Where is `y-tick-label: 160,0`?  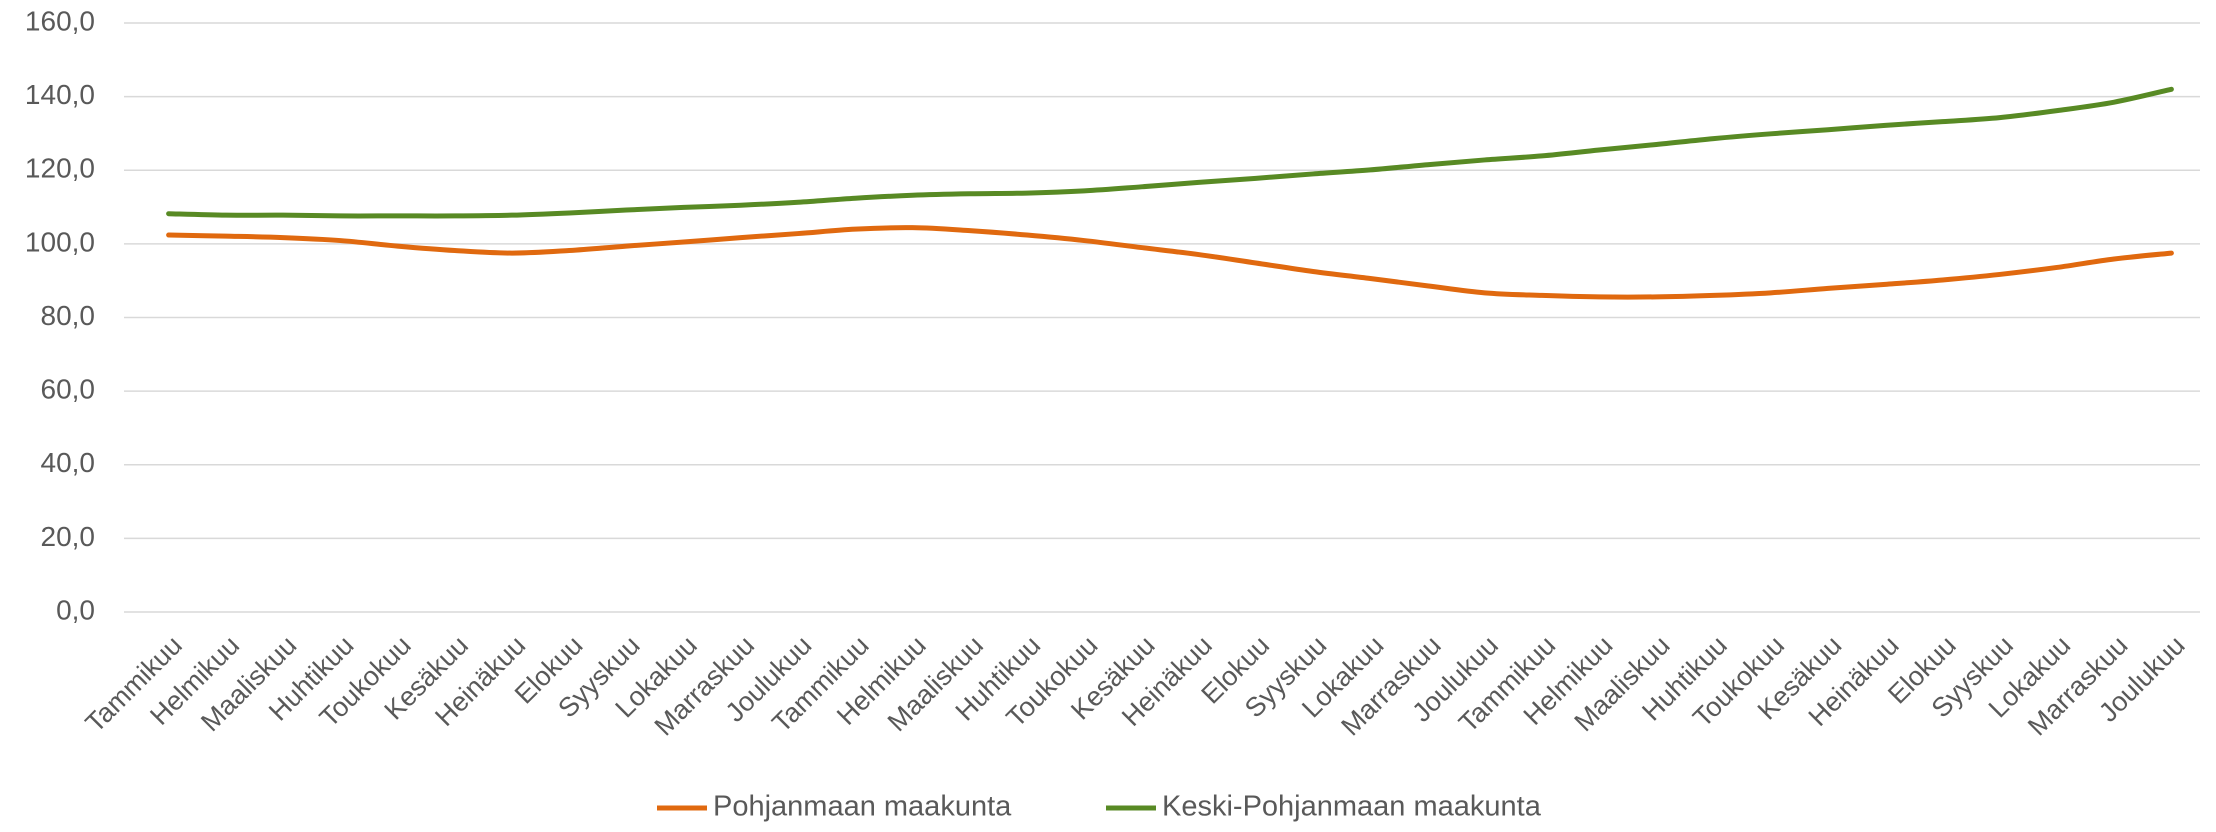 y-tick-label: 160,0 is located at coordinates (60, 20).